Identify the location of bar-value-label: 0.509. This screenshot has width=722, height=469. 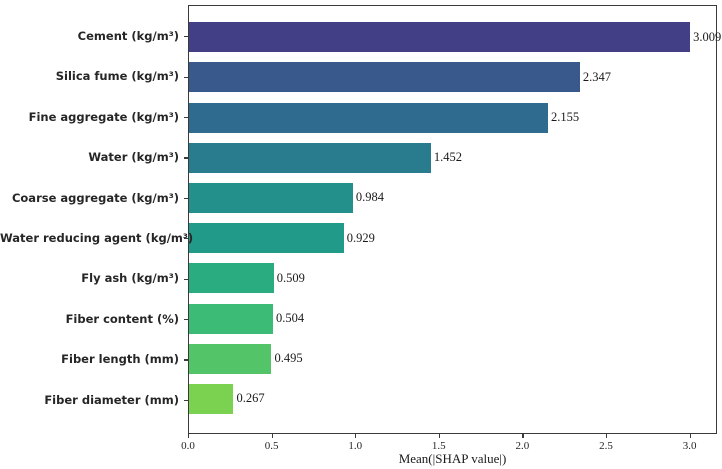
(290, 277).